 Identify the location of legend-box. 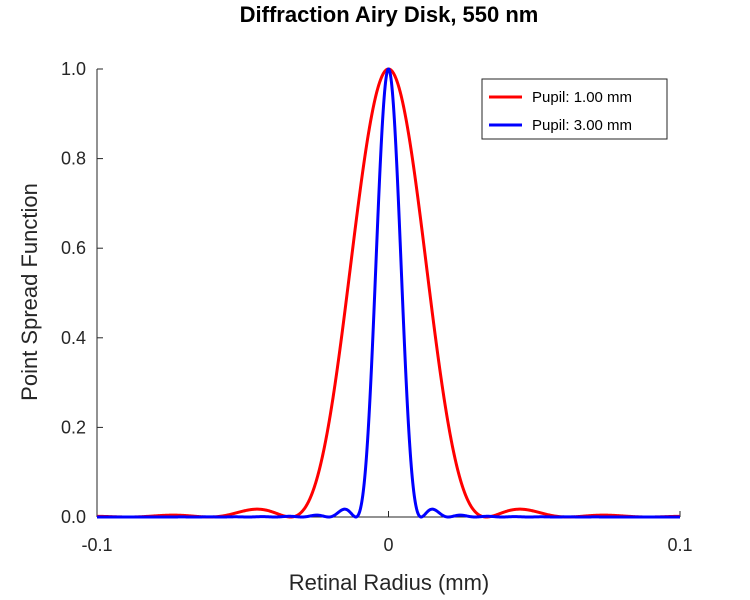
(574, 109).